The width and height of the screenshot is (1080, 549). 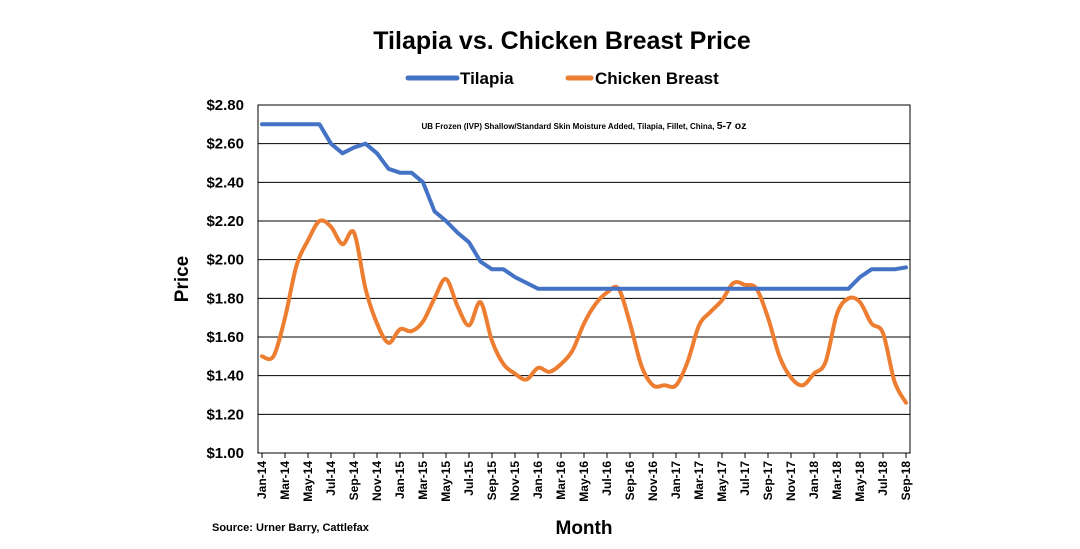 What do you see at coordinates (225, 414) in the screenshot?
I see `y-tick-label: $1.20` at bounding box center [225, 414].